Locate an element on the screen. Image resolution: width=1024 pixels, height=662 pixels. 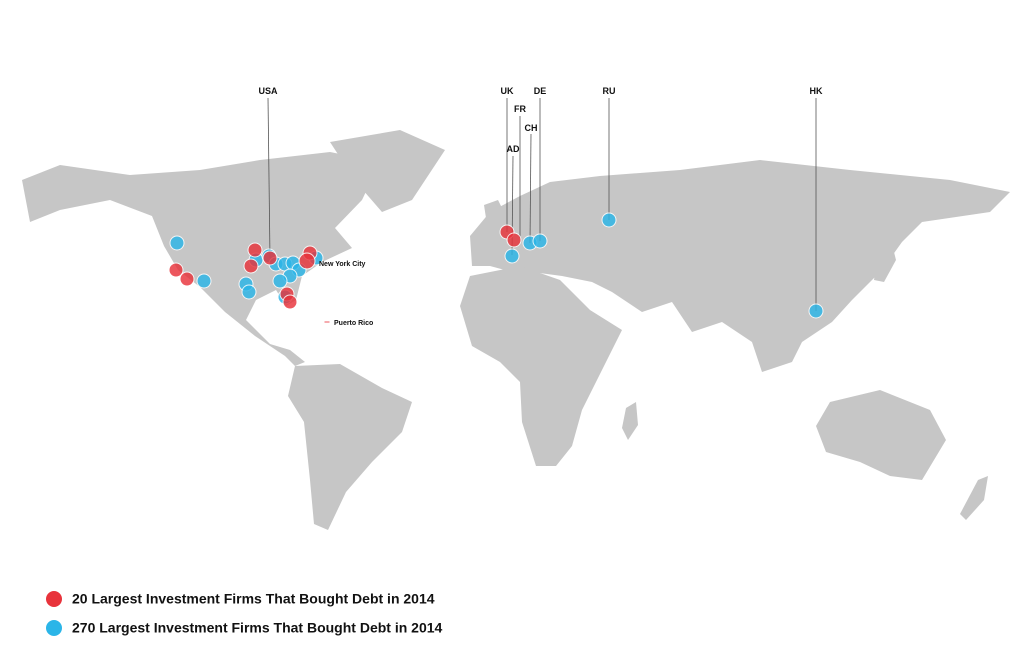
madagascar is located at coordinates (630, 421).